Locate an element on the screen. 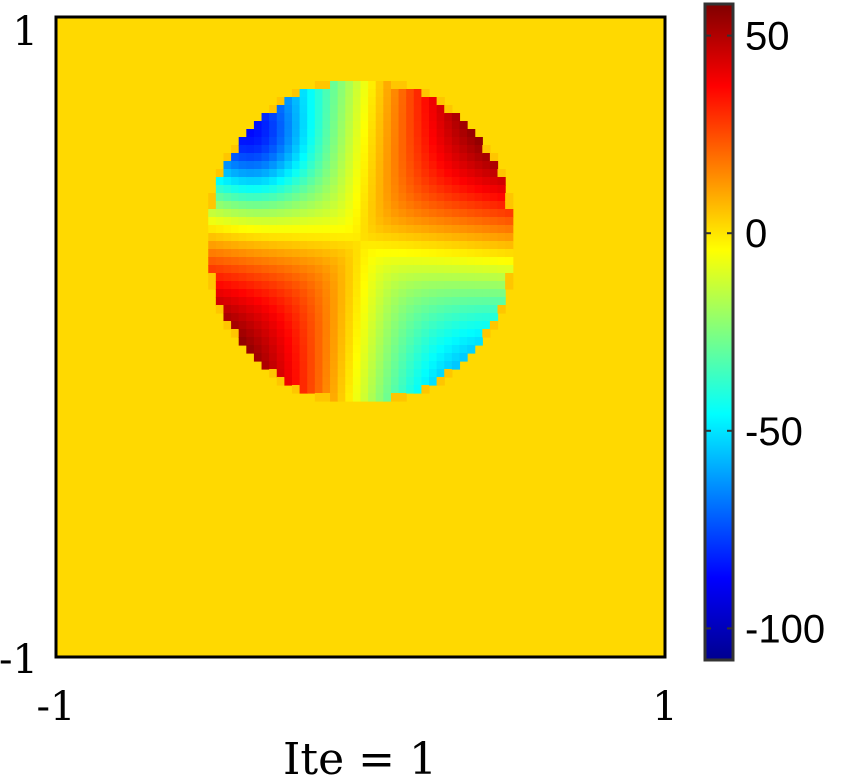 The height and width of the screenshot is (779, 850). y-axis-ticks: 1 -1 is located at coordinates (19, 346).